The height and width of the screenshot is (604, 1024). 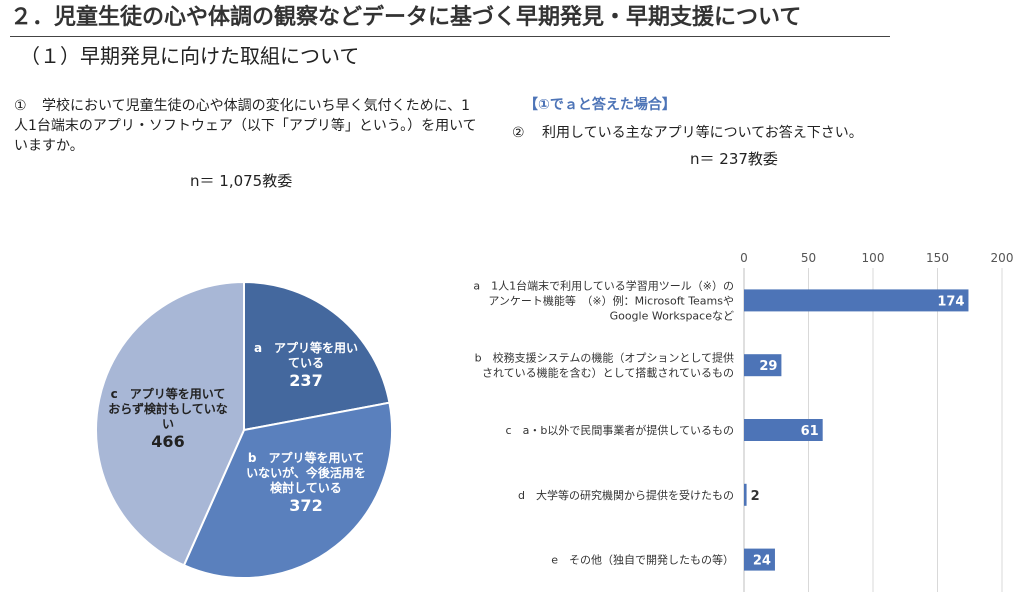 What do you see at coordinates (450, 19) in the screenshot?
I see `page-title: ２．児童生徒の心や体調の観察などデータに基づく早期発見・早期支援について` at bounding box center [450, 19].